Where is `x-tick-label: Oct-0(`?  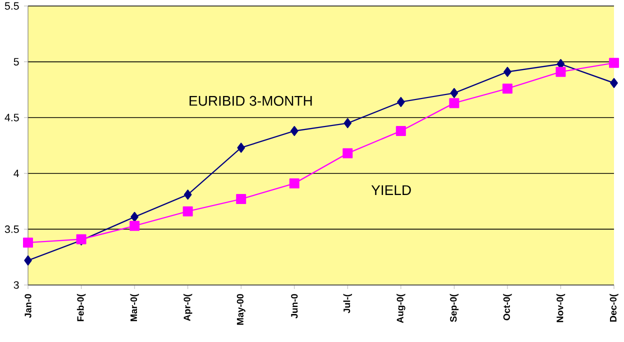 x-tick-label: Oct-0( is located at coordinates (507, 307).